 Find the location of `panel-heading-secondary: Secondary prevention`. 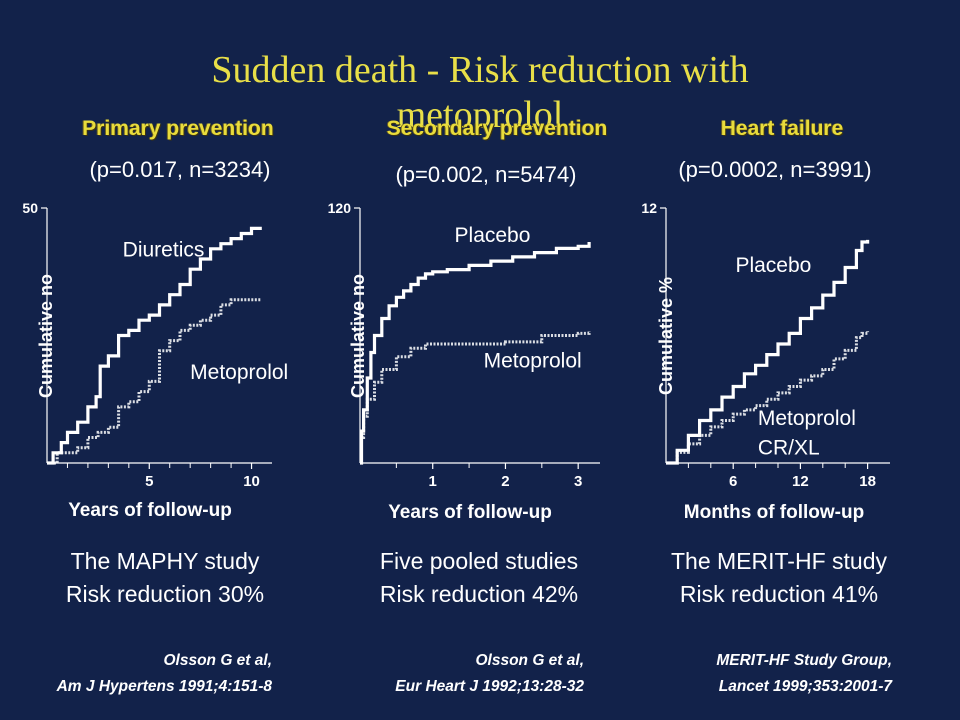

panel-heading-secondary: Secondary prevention is located at coordinates (497, 128).